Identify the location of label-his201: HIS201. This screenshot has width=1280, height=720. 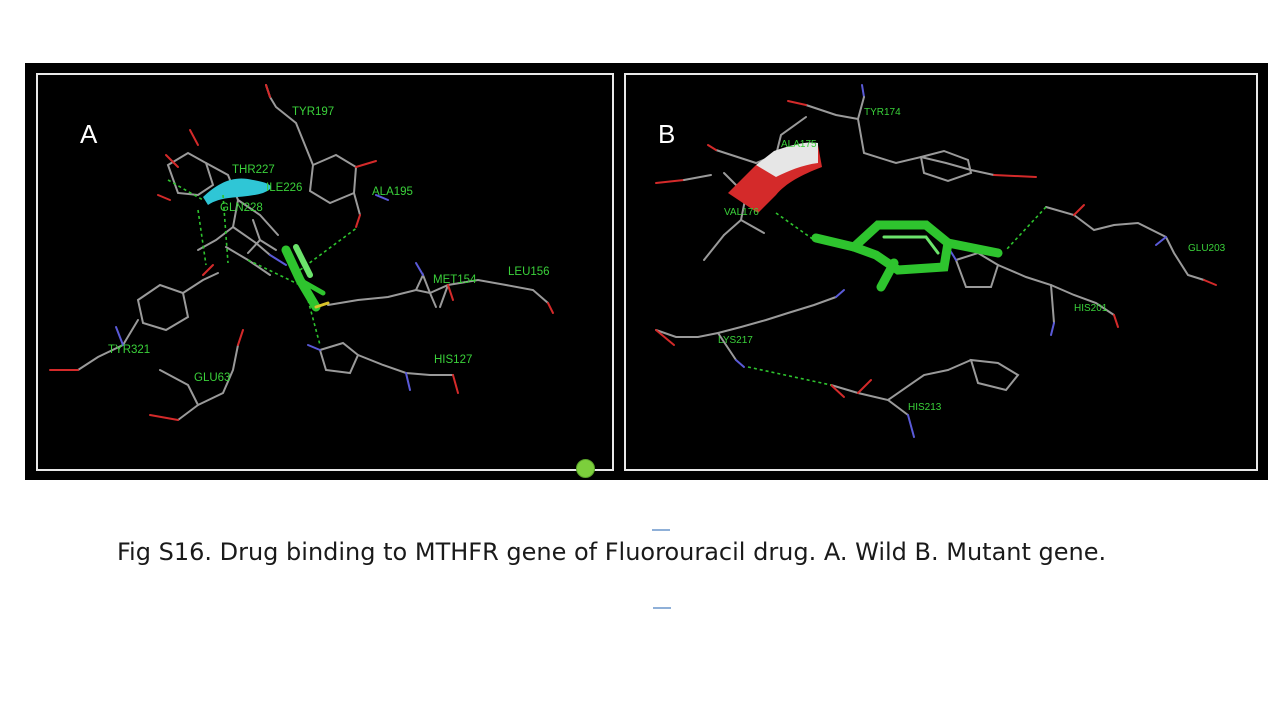
(1091, 308).